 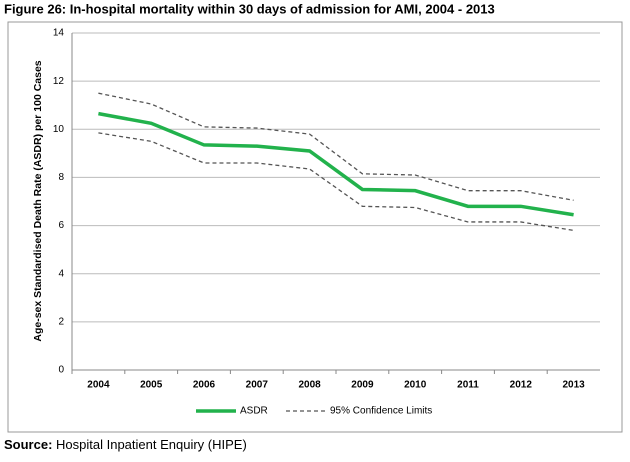 What do you see at coordinates (59, 129) in the screenshot?
I see `y-tick-label: 10` at bounding box center [59, 129].